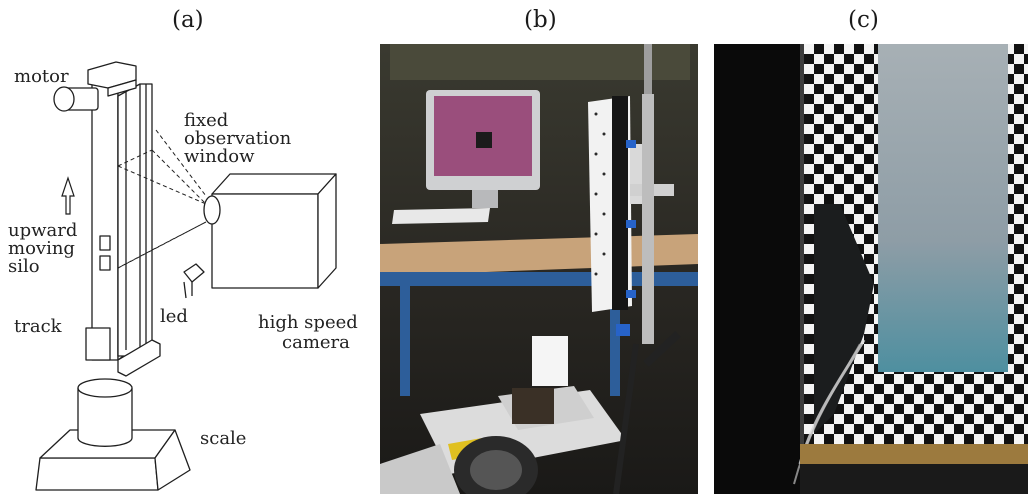  I want to click on label-moving: moving, so click(41, 248).